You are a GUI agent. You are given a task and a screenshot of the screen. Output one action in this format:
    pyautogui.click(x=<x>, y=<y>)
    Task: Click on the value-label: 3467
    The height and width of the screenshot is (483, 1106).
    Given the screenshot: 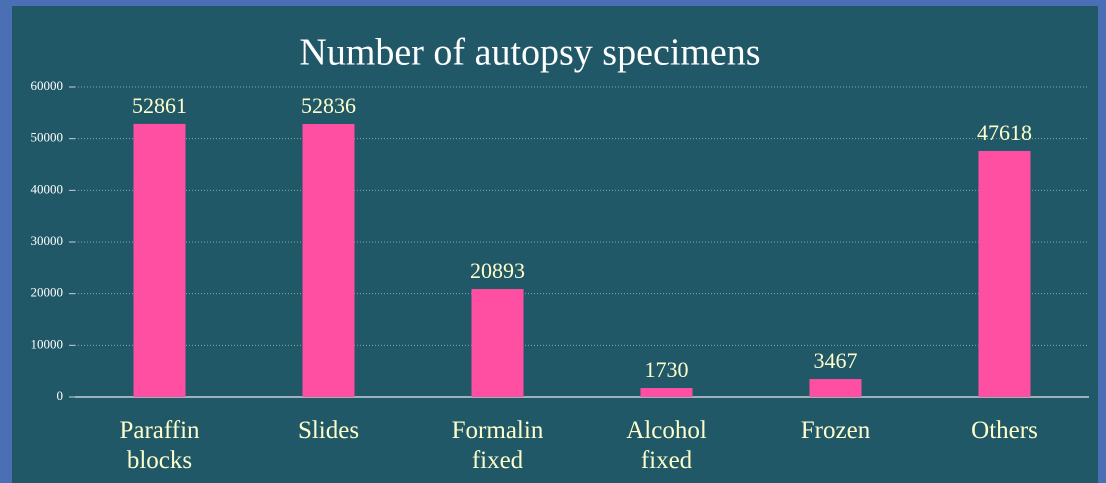 What is the action you would take?
    pyautogui.click(x=836, y=360)
    